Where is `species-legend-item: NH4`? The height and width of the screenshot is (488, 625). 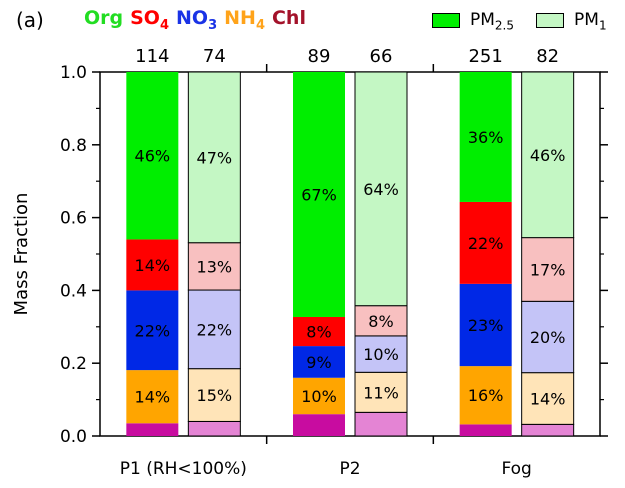 species-legend-item: NH4 is located at coordinates (244, 20).